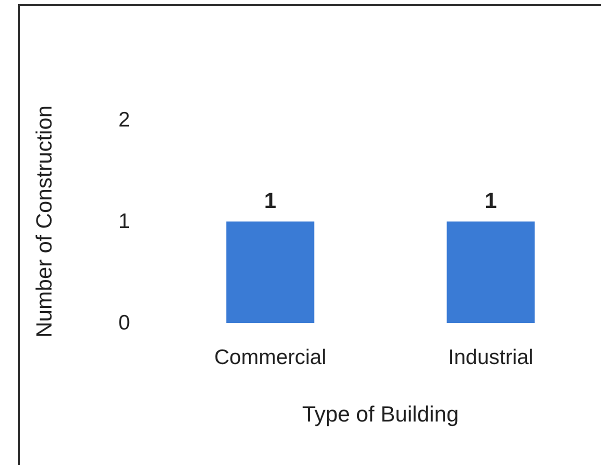  What do you see at coordinates (270, 357) in the screenshot?
I see `x-tick-label: Commercial` at bounding box center [270, 357].